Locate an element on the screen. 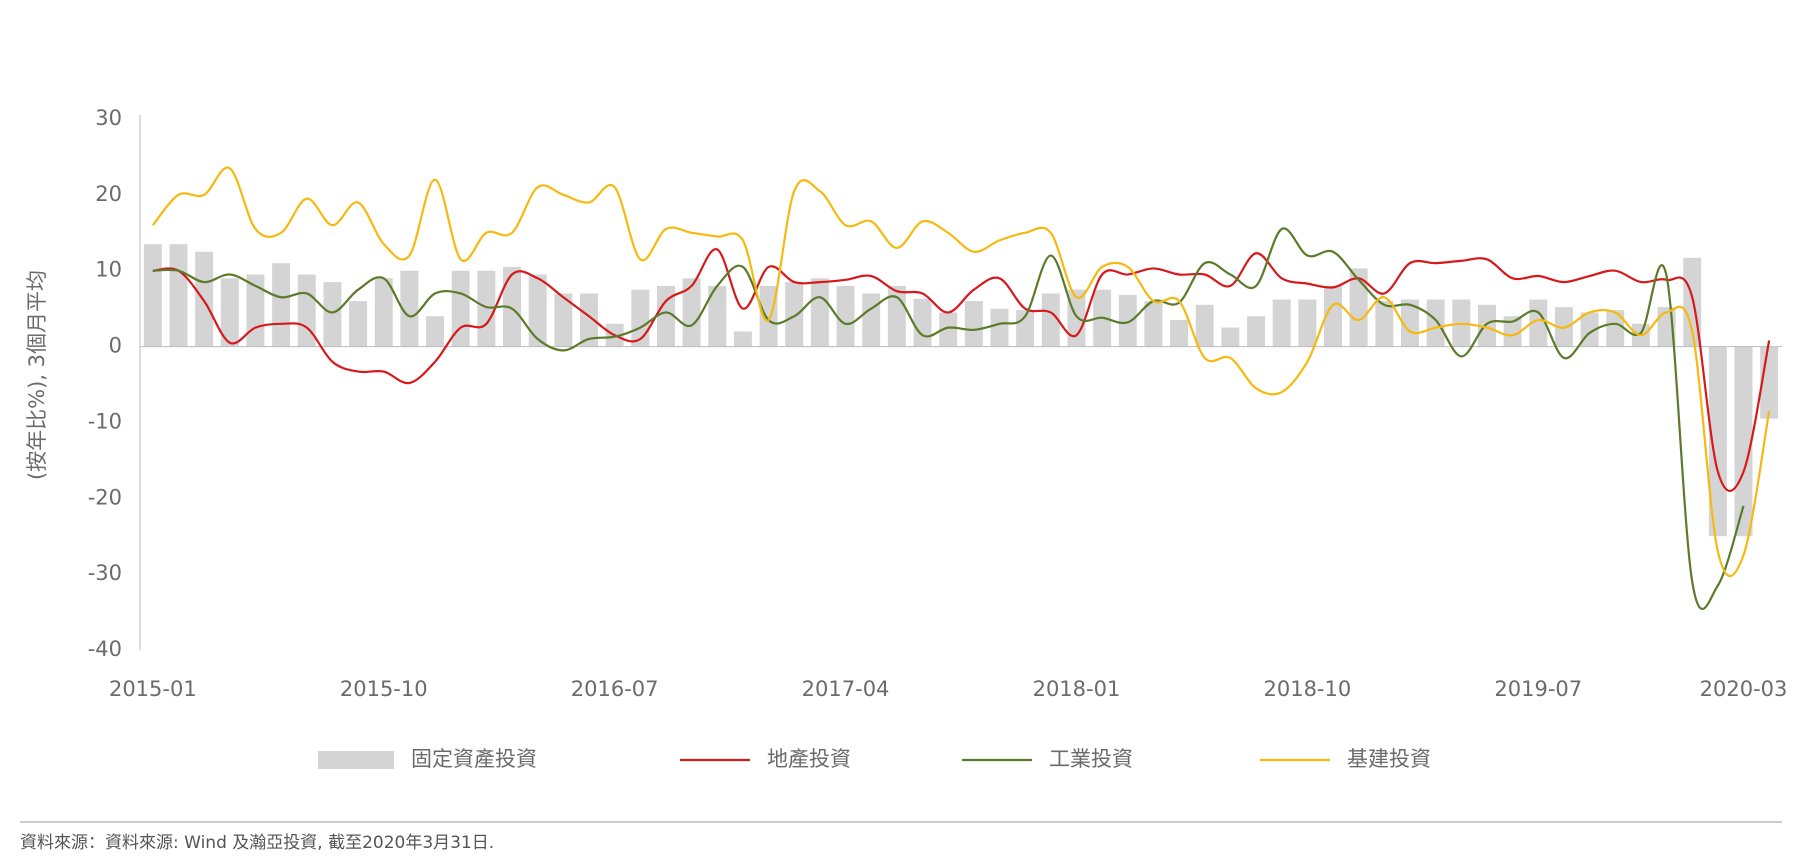  source-note: 資料來源：資料來源: Wind 及瀚亞投資, 截至2020年3月31日. is located at coordinates (257, 843).